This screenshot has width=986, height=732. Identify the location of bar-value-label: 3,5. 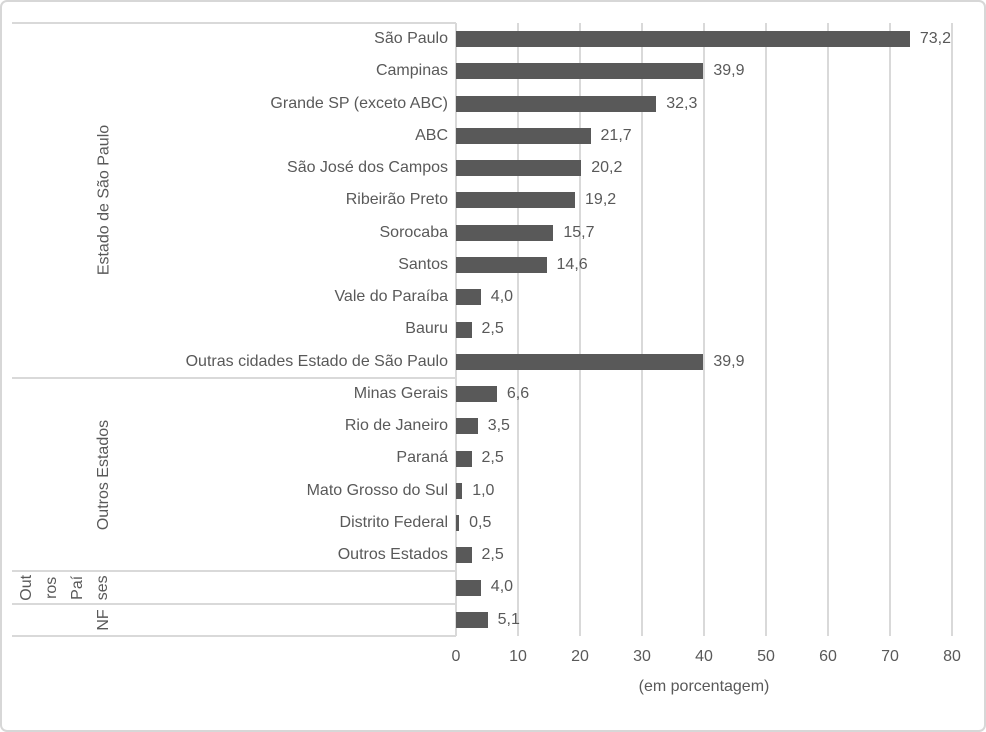
(498, 426).